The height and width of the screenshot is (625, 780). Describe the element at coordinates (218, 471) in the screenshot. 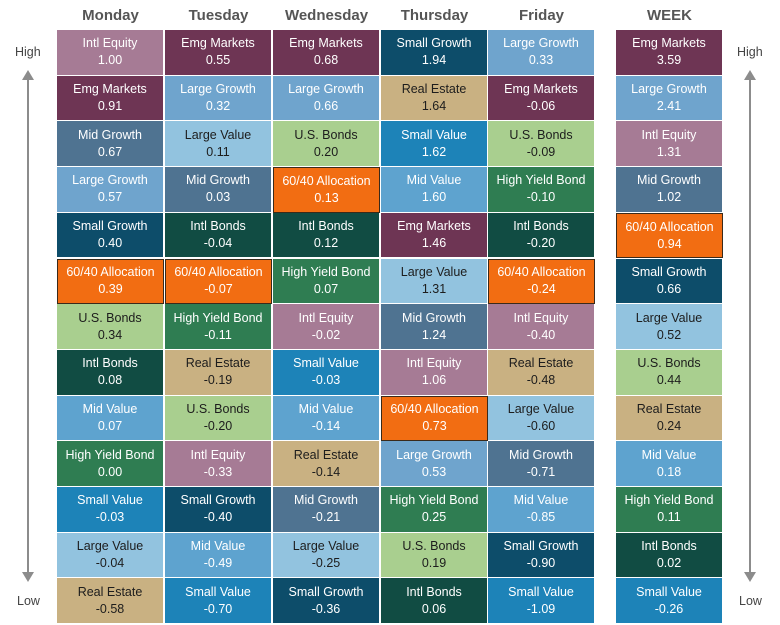

I see `return-value-label: -0.33` at that location.